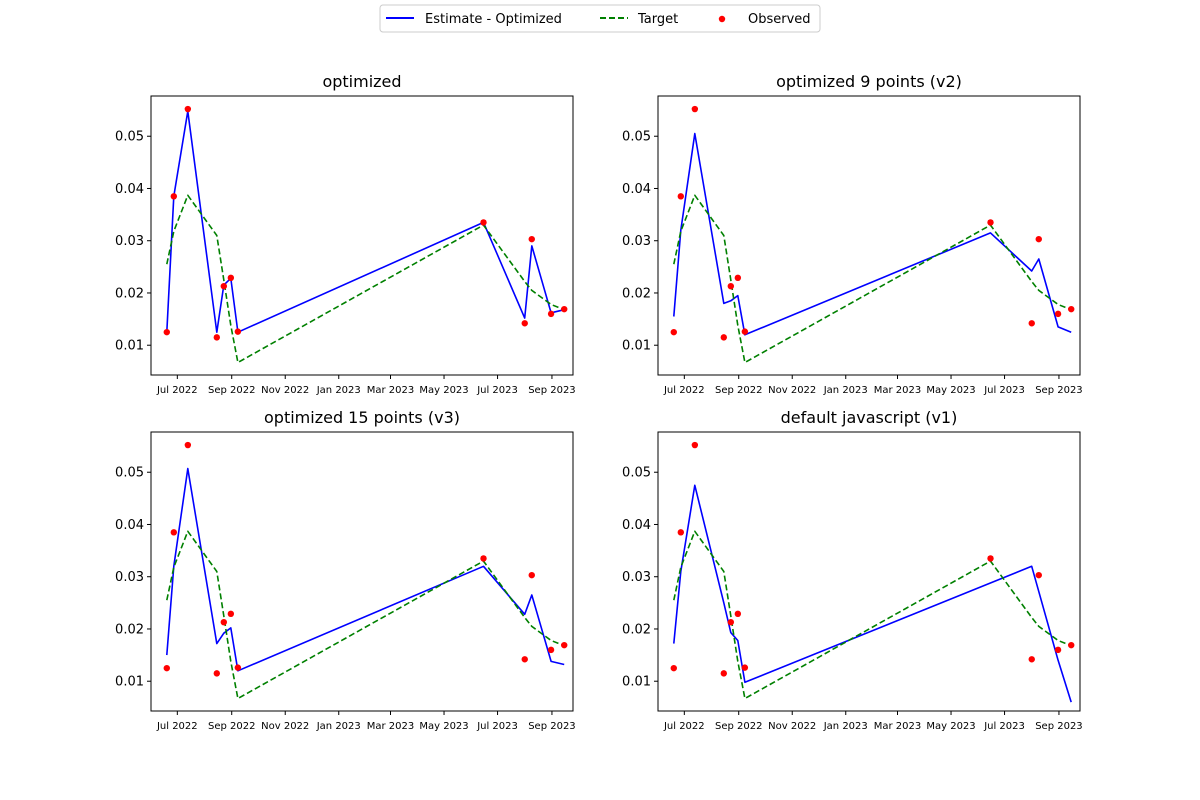 This screenshot has height=800, width=1200. What do you see at coordinates (722, 19) in the screenshot?
I see `legend-swatch-observed` at bounding box center [722, 19].